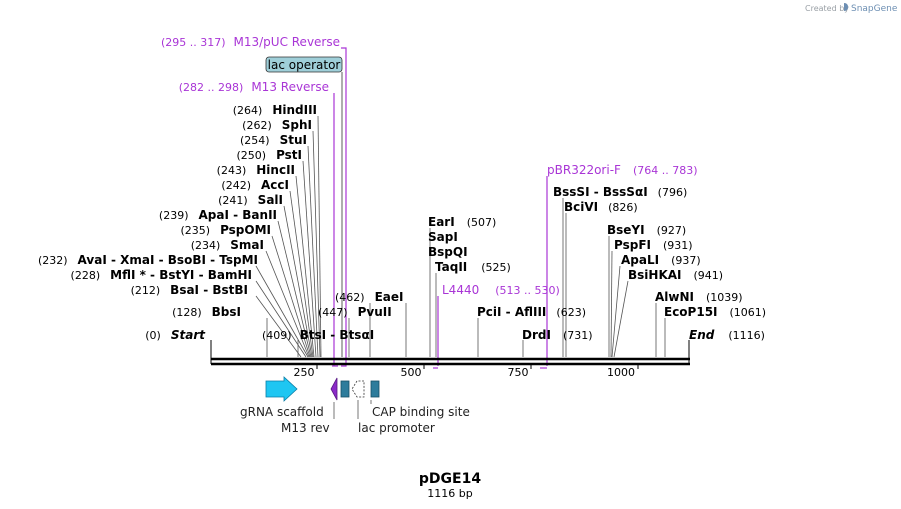  What do you see at coordinates (396, 428) in the screenshot?
I see `feature-label-lac-promoter: lac promoter` at bounding box center [396, 428].